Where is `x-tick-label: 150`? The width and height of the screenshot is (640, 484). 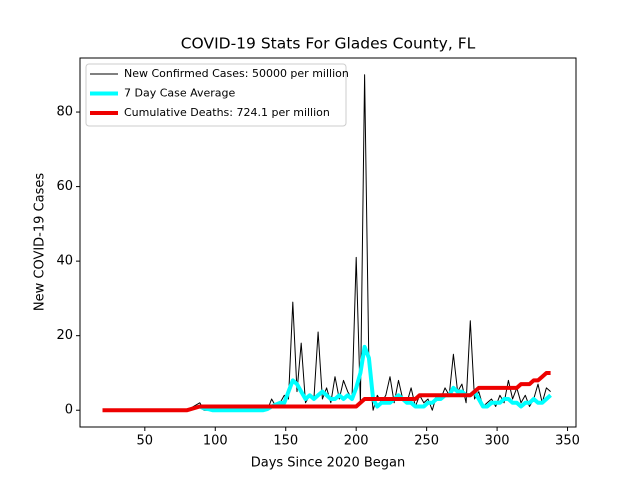 x-tick-label: 150 is located at coordinates (285, 441).